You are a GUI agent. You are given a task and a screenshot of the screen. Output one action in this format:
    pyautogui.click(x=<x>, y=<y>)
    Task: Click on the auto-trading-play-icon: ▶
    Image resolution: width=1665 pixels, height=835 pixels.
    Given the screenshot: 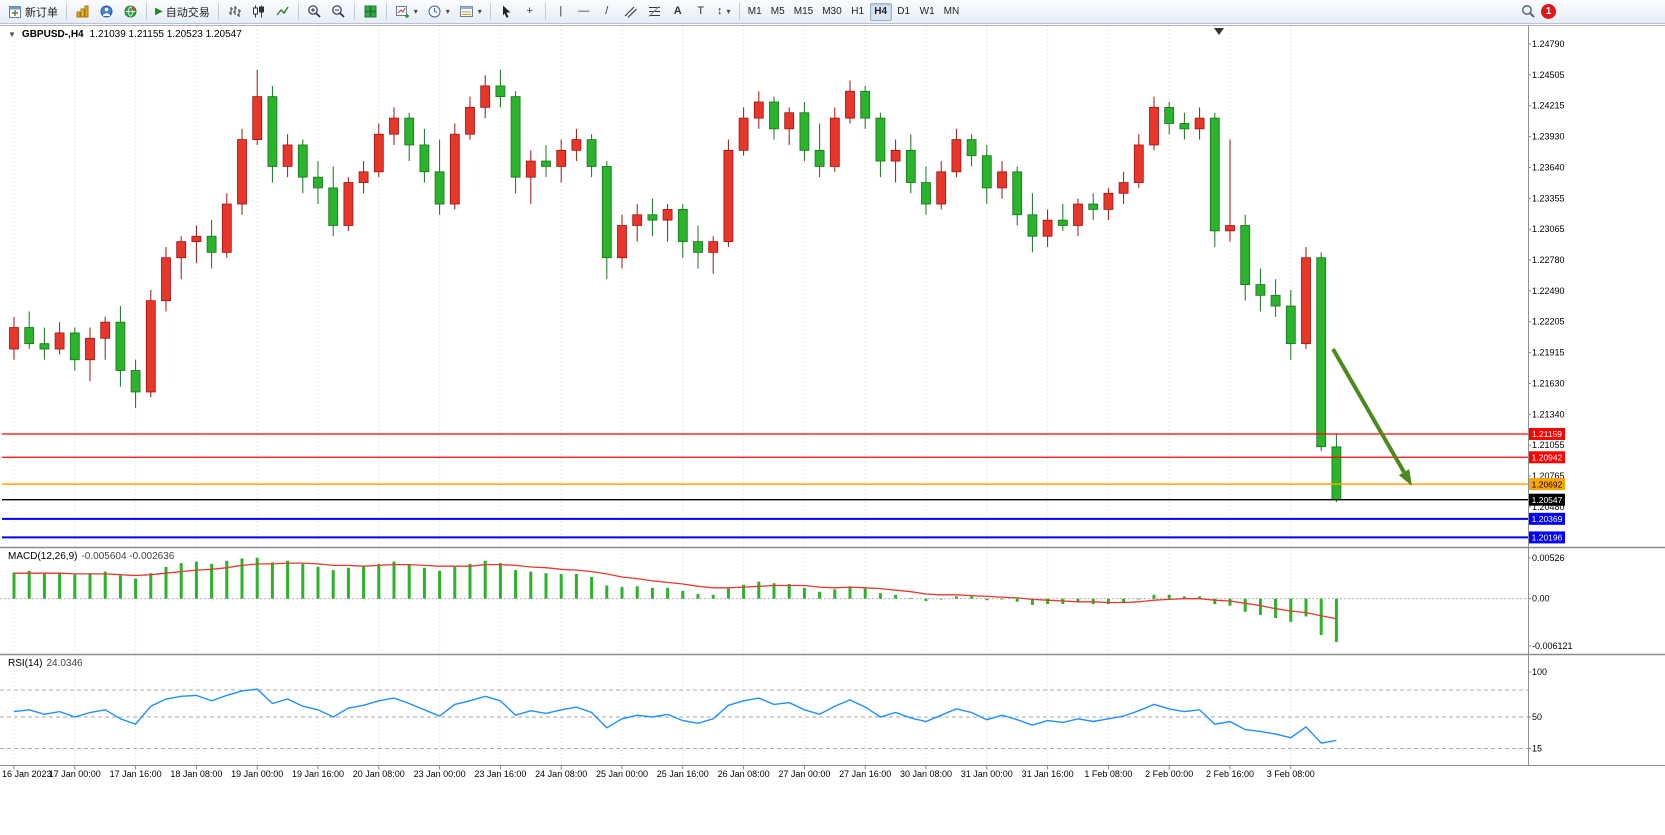 What is the action you would take?
    pyautogui.click(x=159, y=11)
    